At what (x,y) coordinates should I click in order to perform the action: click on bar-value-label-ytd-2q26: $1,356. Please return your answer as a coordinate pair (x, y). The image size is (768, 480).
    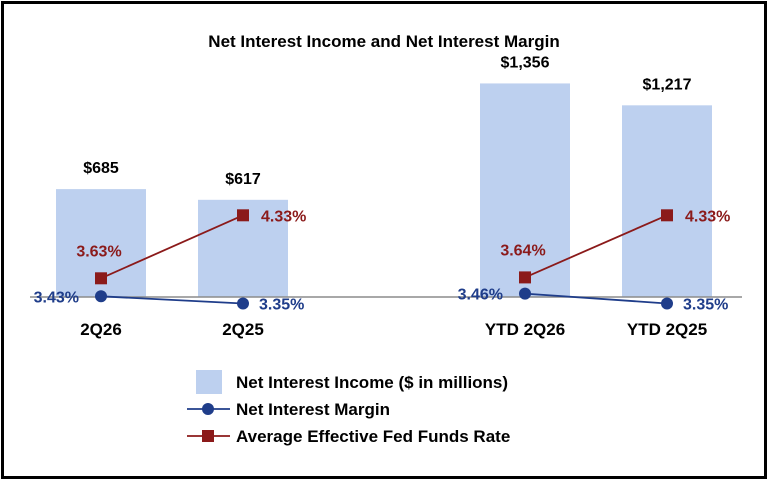
    Looking at the image, I should click on (525, 62).